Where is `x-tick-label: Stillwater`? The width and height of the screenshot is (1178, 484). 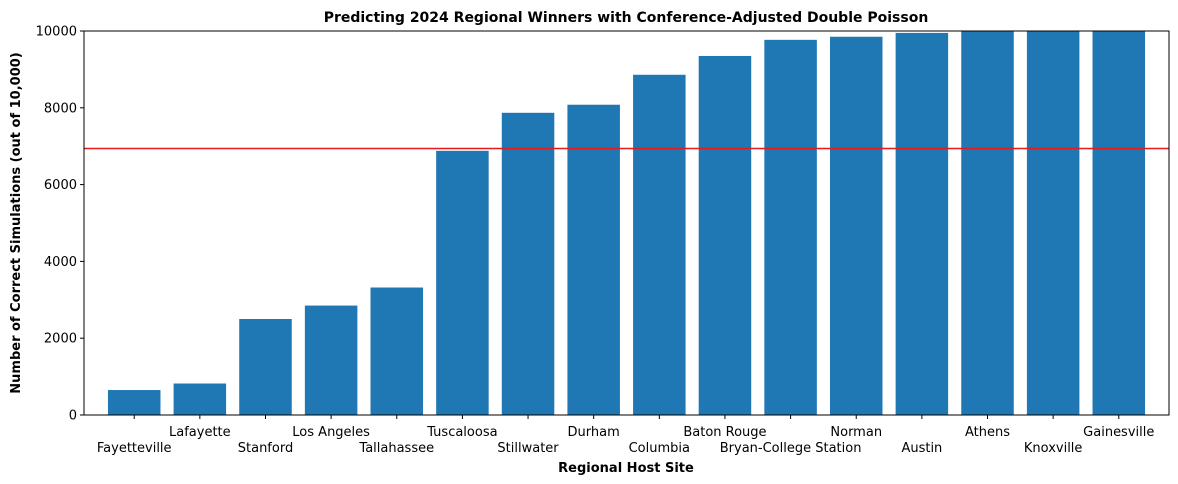 x-tick-label: Stillwater is located at coordinates (528, 448).